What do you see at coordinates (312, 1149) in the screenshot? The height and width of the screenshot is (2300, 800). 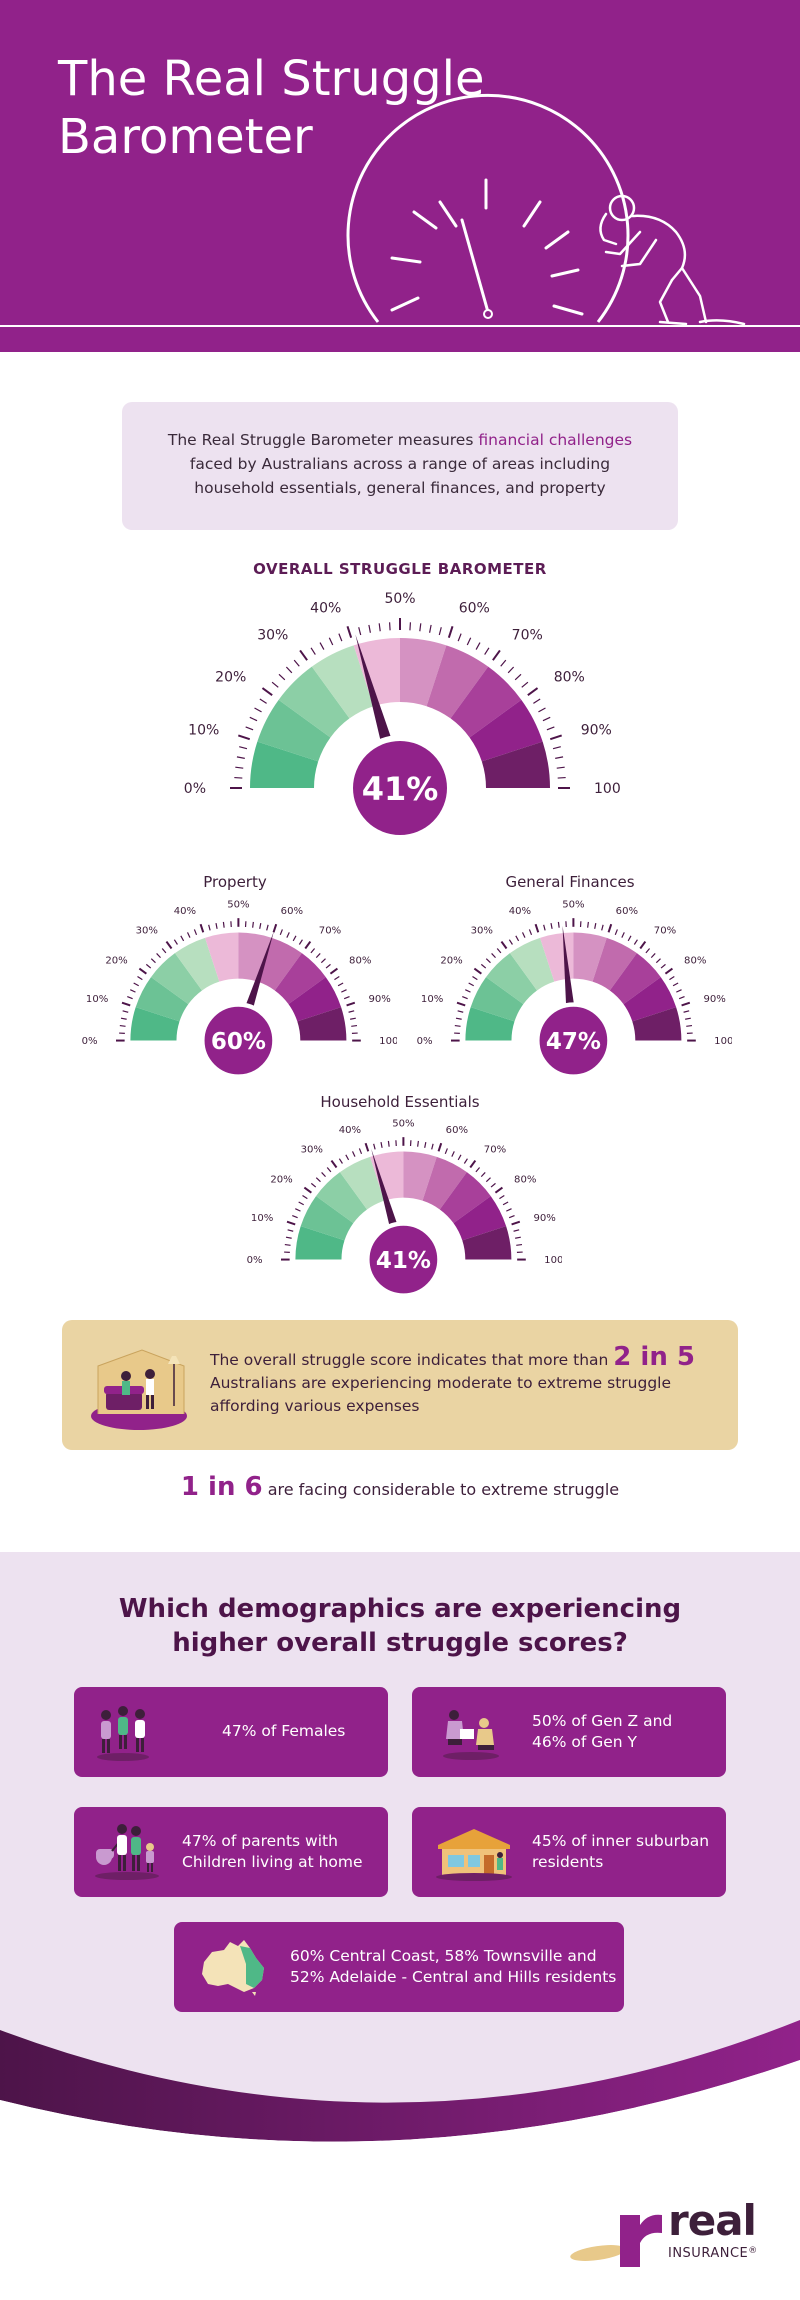 I see `household-essentials-gauge-tick-label: 30%` at bounding box center [312, 1149].